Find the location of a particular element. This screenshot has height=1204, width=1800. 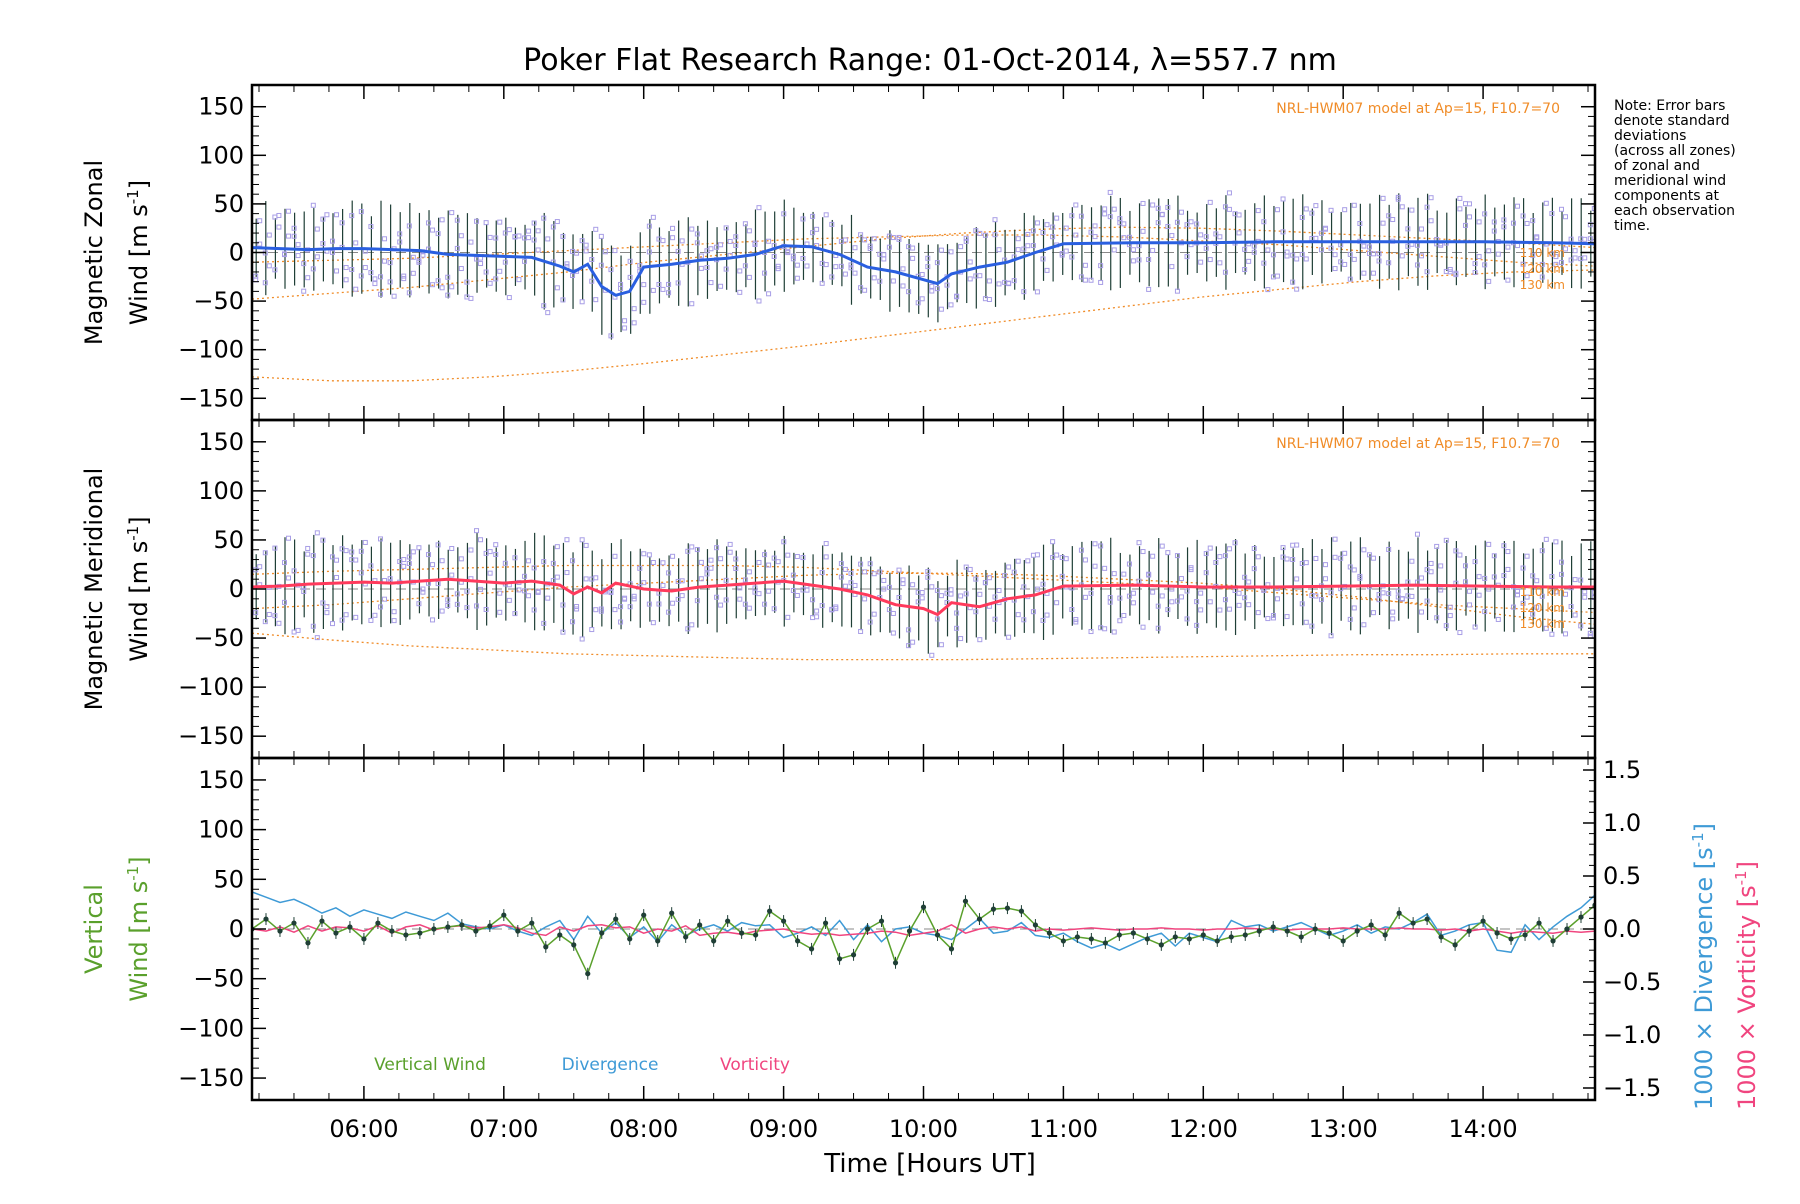

right-tick-label: −1.5 is located at coordinates (1632, 1088).